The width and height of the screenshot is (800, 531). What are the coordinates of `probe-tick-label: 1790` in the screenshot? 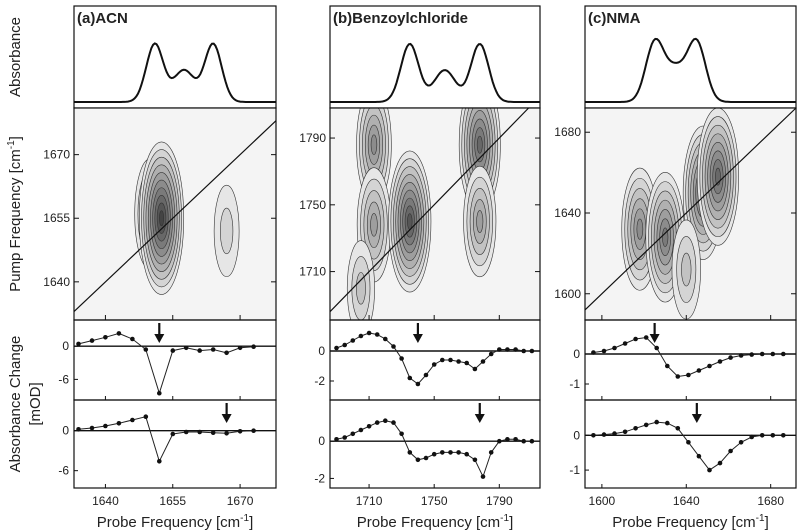 It's located at (499, 501).